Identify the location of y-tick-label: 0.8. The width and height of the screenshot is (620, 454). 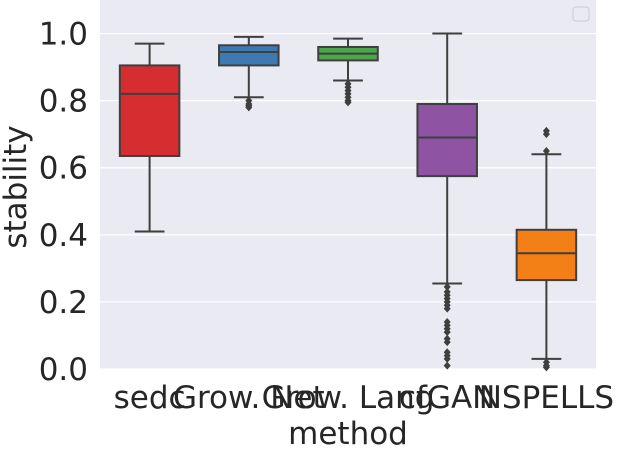
(63, 102).